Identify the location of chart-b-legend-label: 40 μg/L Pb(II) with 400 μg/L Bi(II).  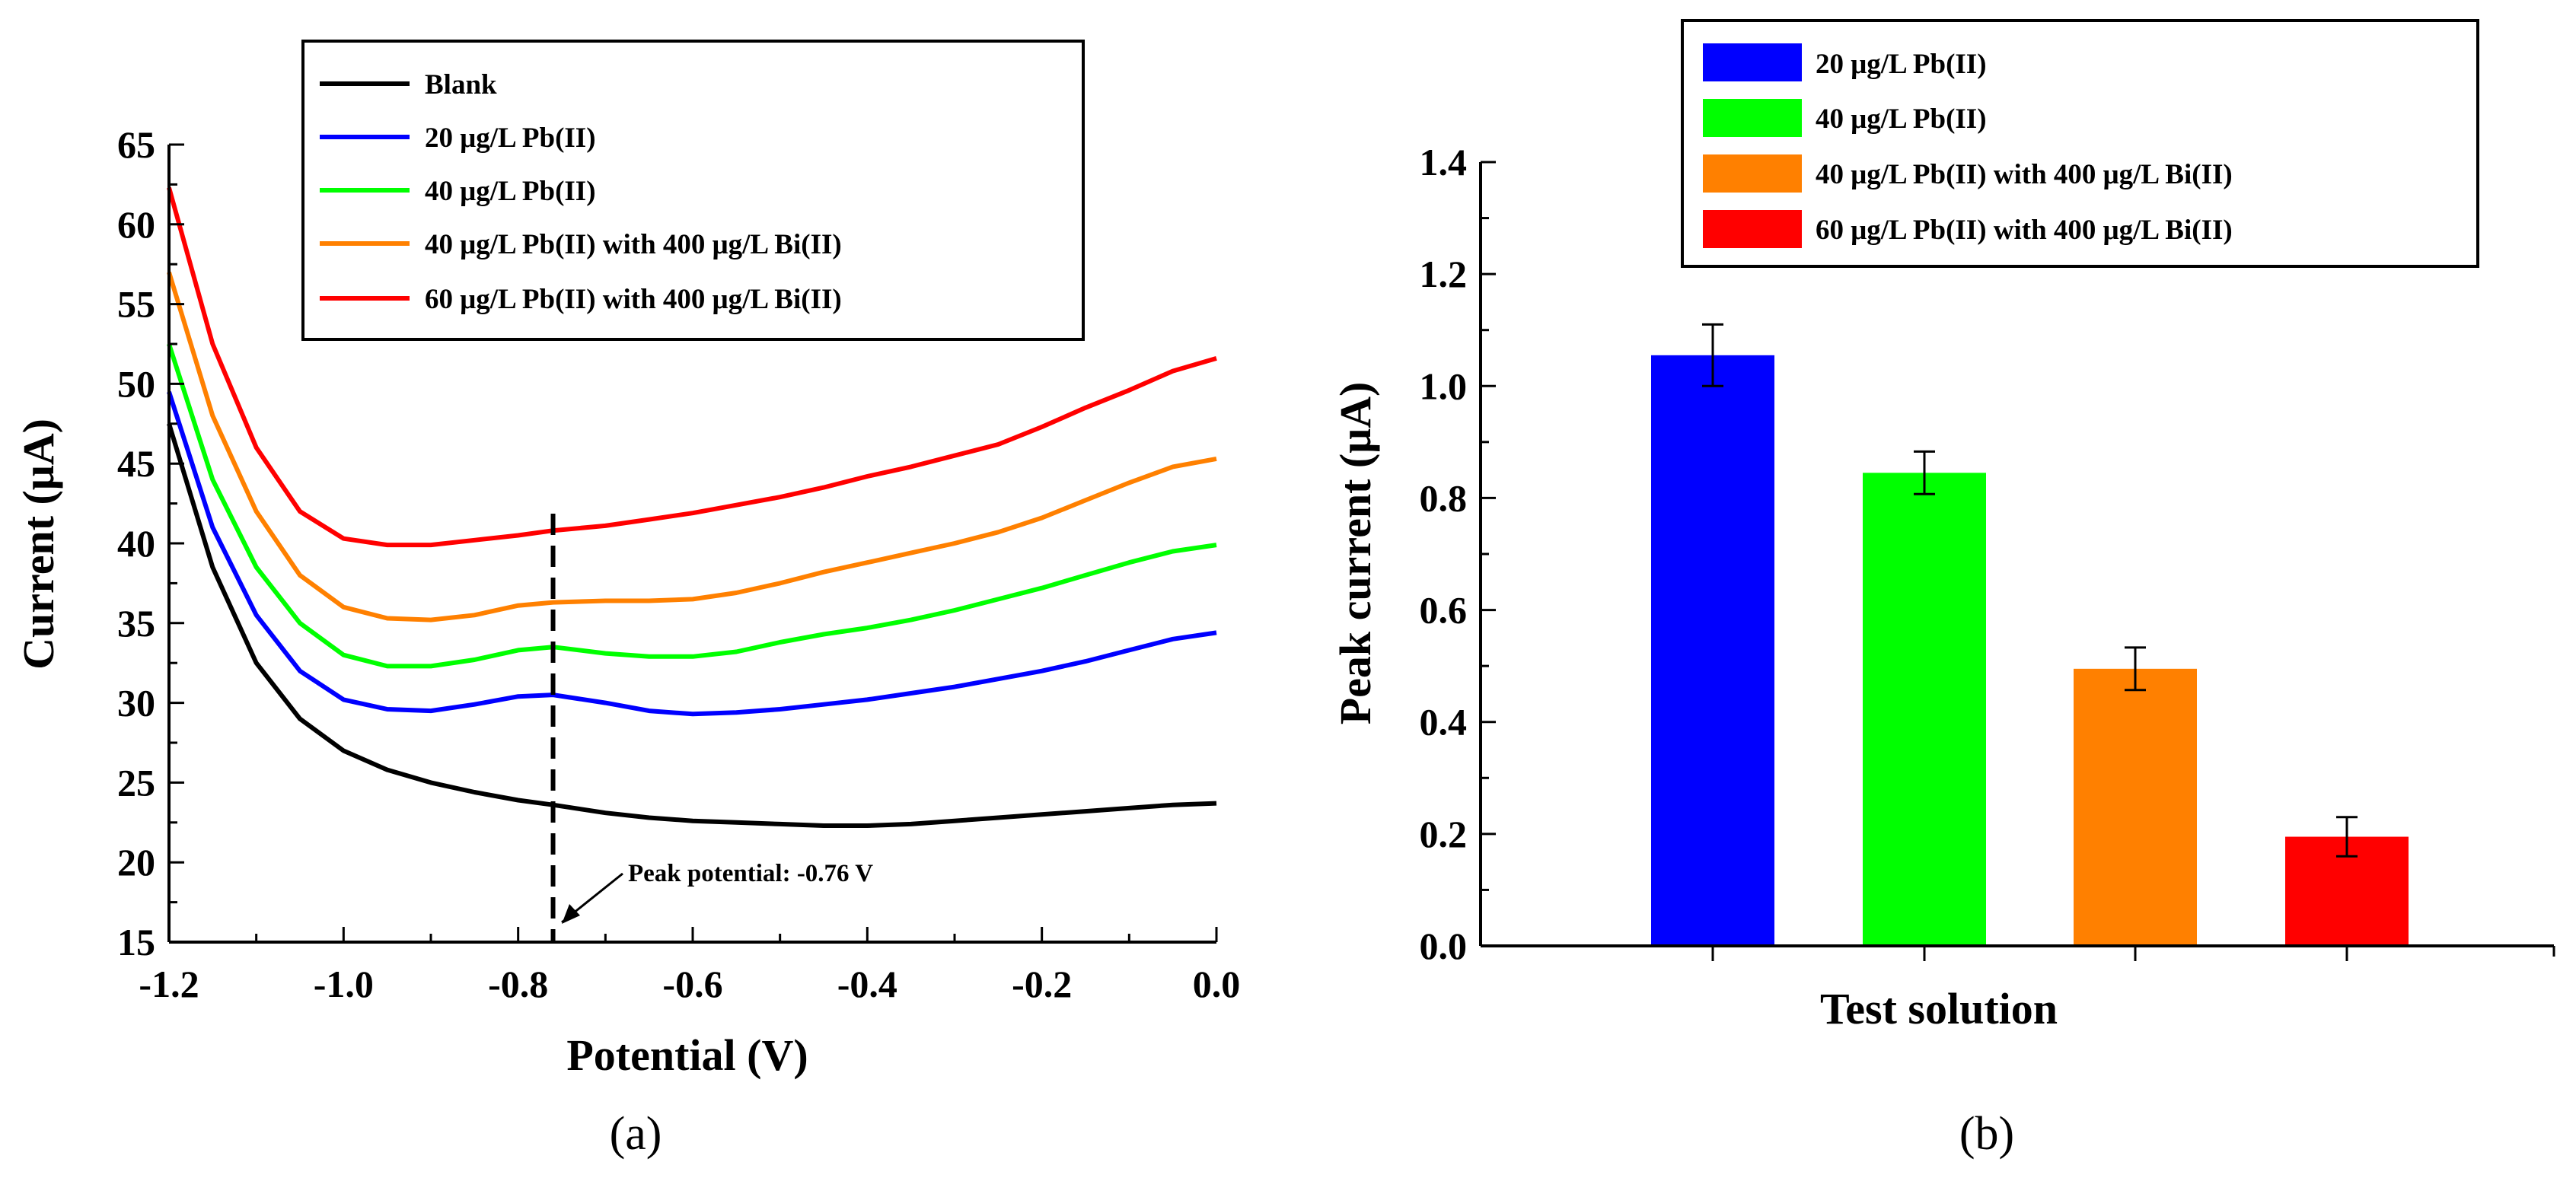
(2025, 174).